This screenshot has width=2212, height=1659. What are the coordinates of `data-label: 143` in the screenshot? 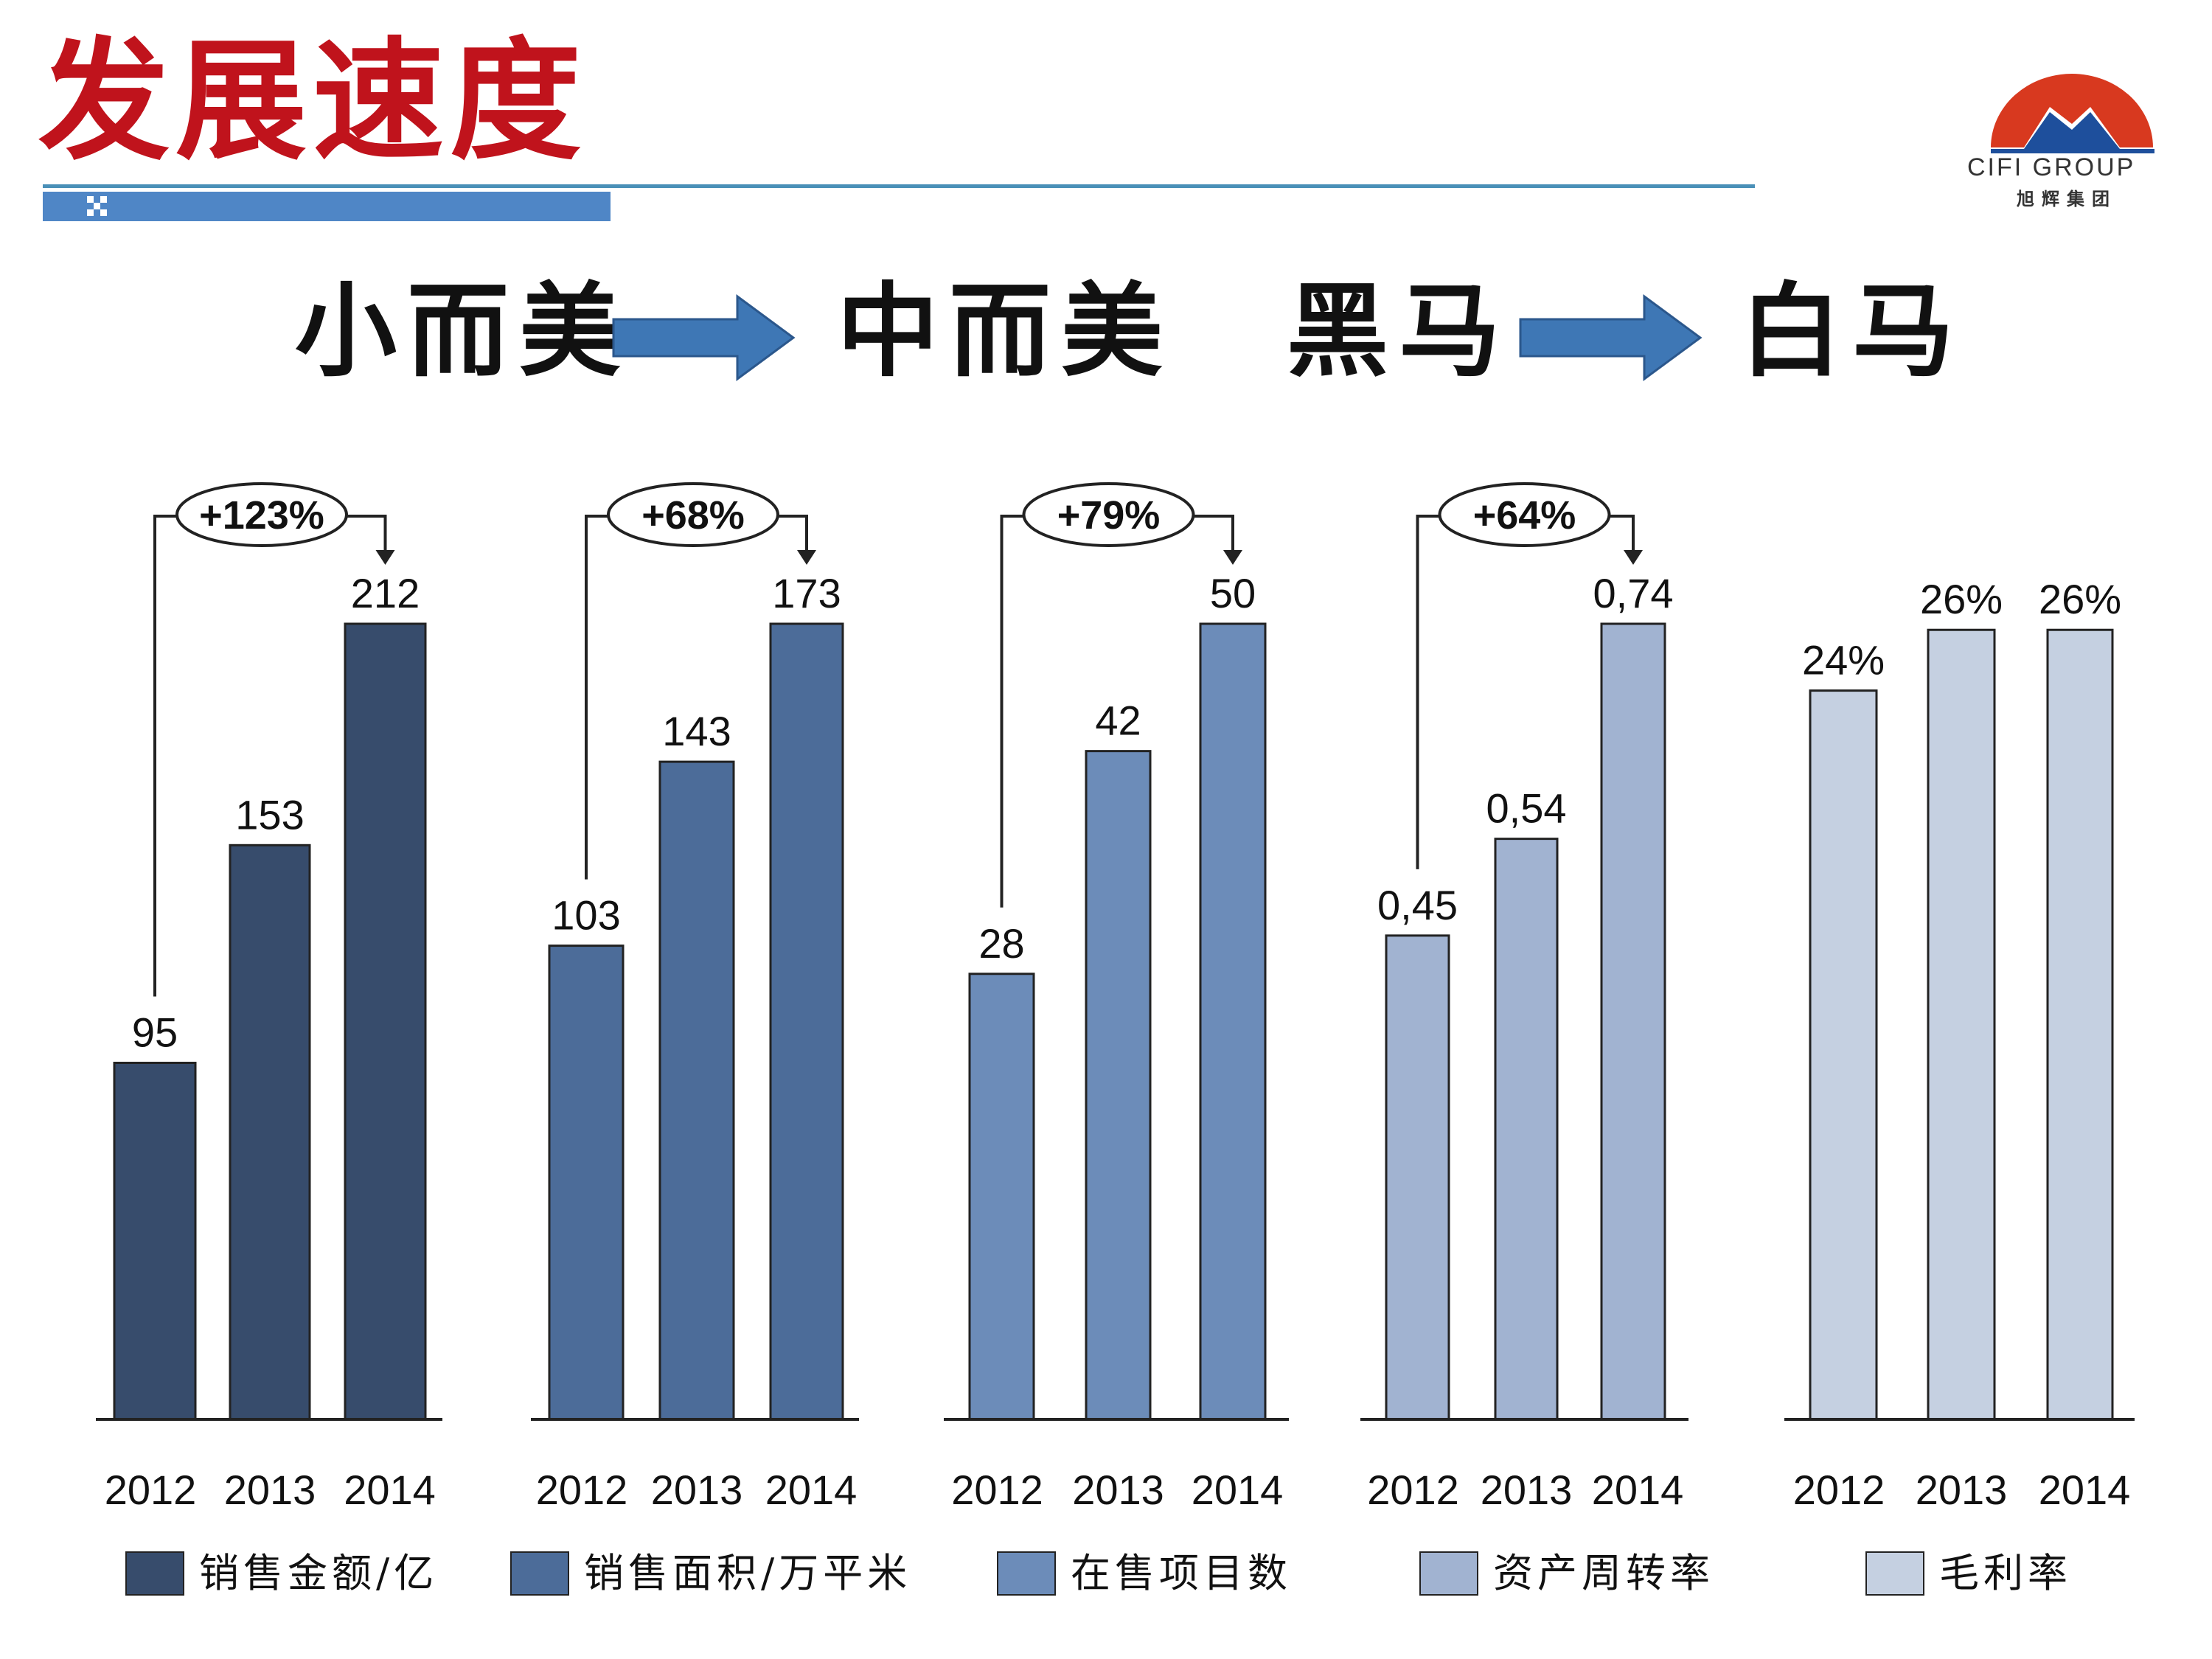 It's located at (696, 731).